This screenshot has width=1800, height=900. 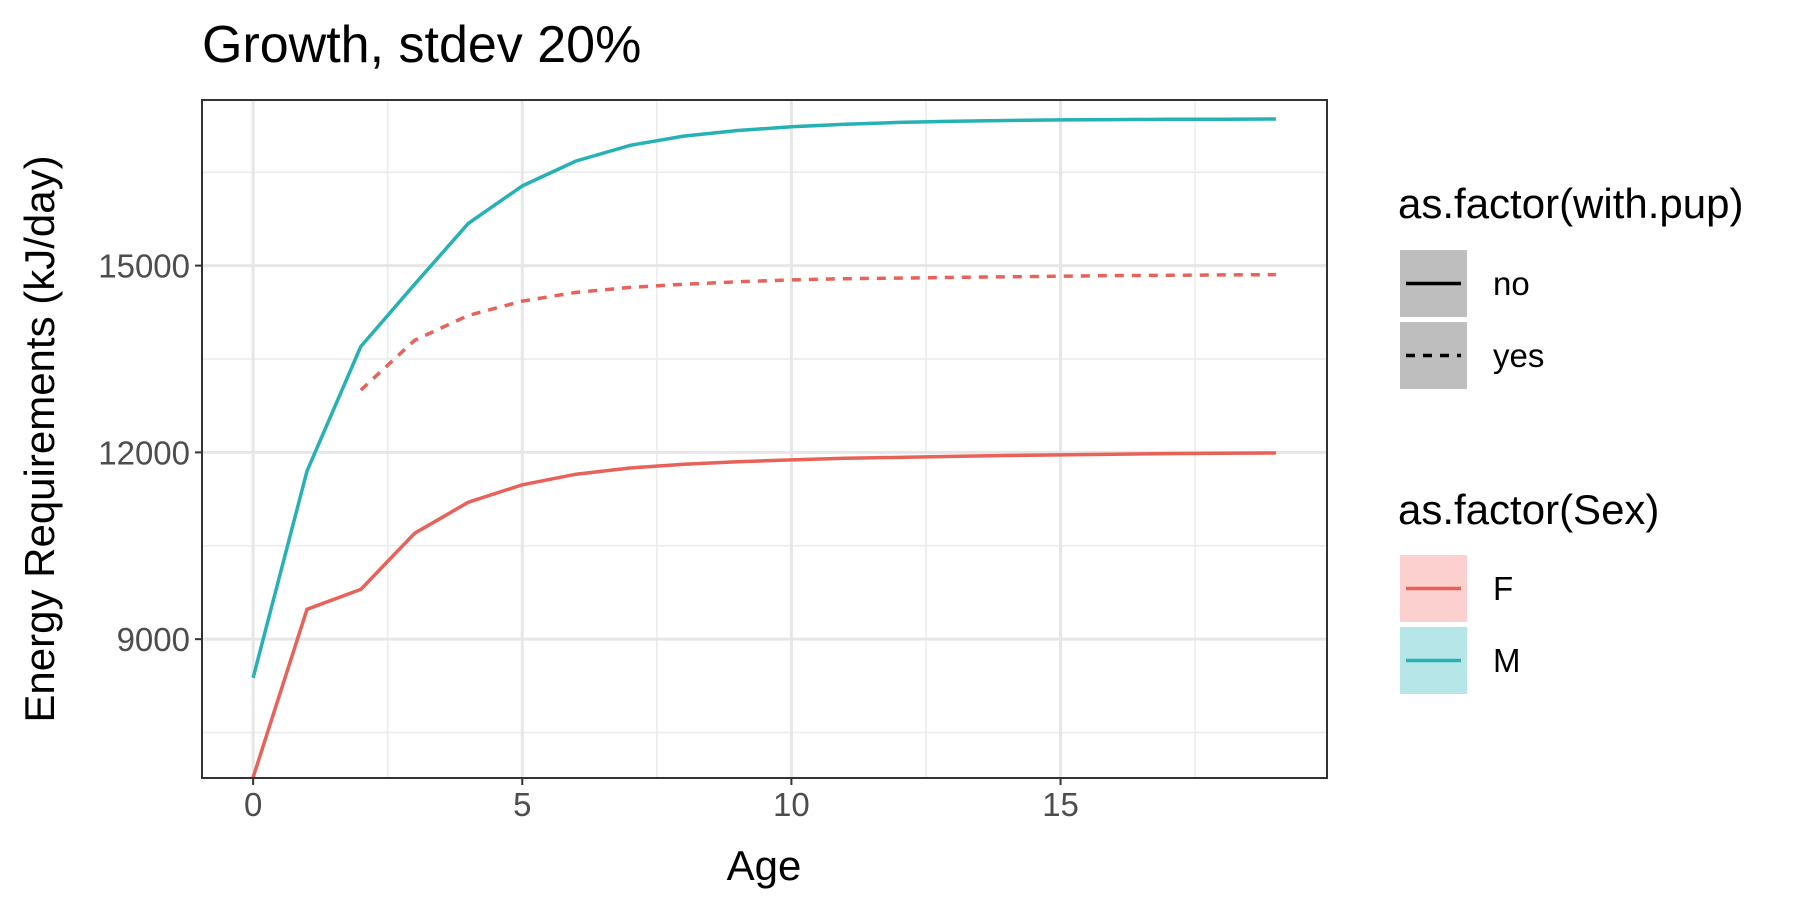 What do you see at coordinates (1528, 590) in the screenshot?
I see `legend-sex: as.factor(Sex) F M` at bounding box center [1528, 590].